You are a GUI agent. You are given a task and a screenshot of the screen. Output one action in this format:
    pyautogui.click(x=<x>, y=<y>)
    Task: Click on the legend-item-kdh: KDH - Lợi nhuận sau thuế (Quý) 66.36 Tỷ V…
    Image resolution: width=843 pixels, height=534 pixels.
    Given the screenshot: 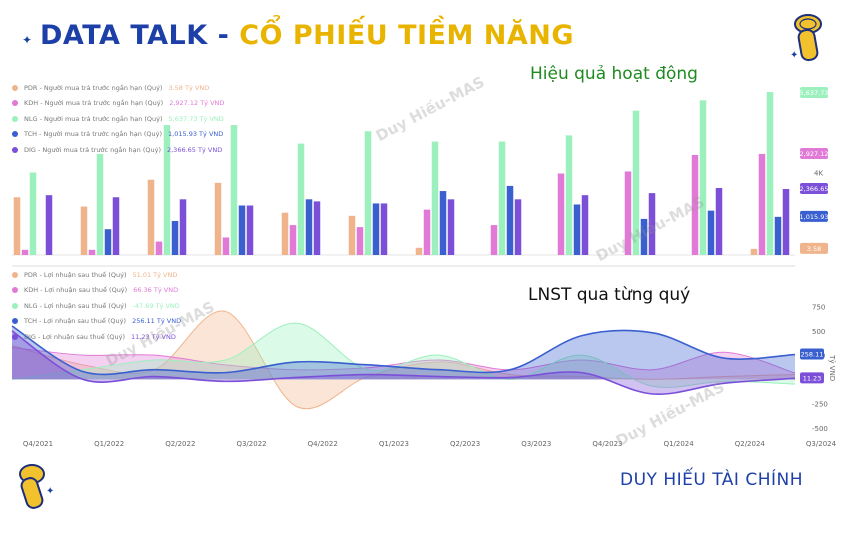 What is the action you would take?
    pyautogui.click(x=96, y=291)
    